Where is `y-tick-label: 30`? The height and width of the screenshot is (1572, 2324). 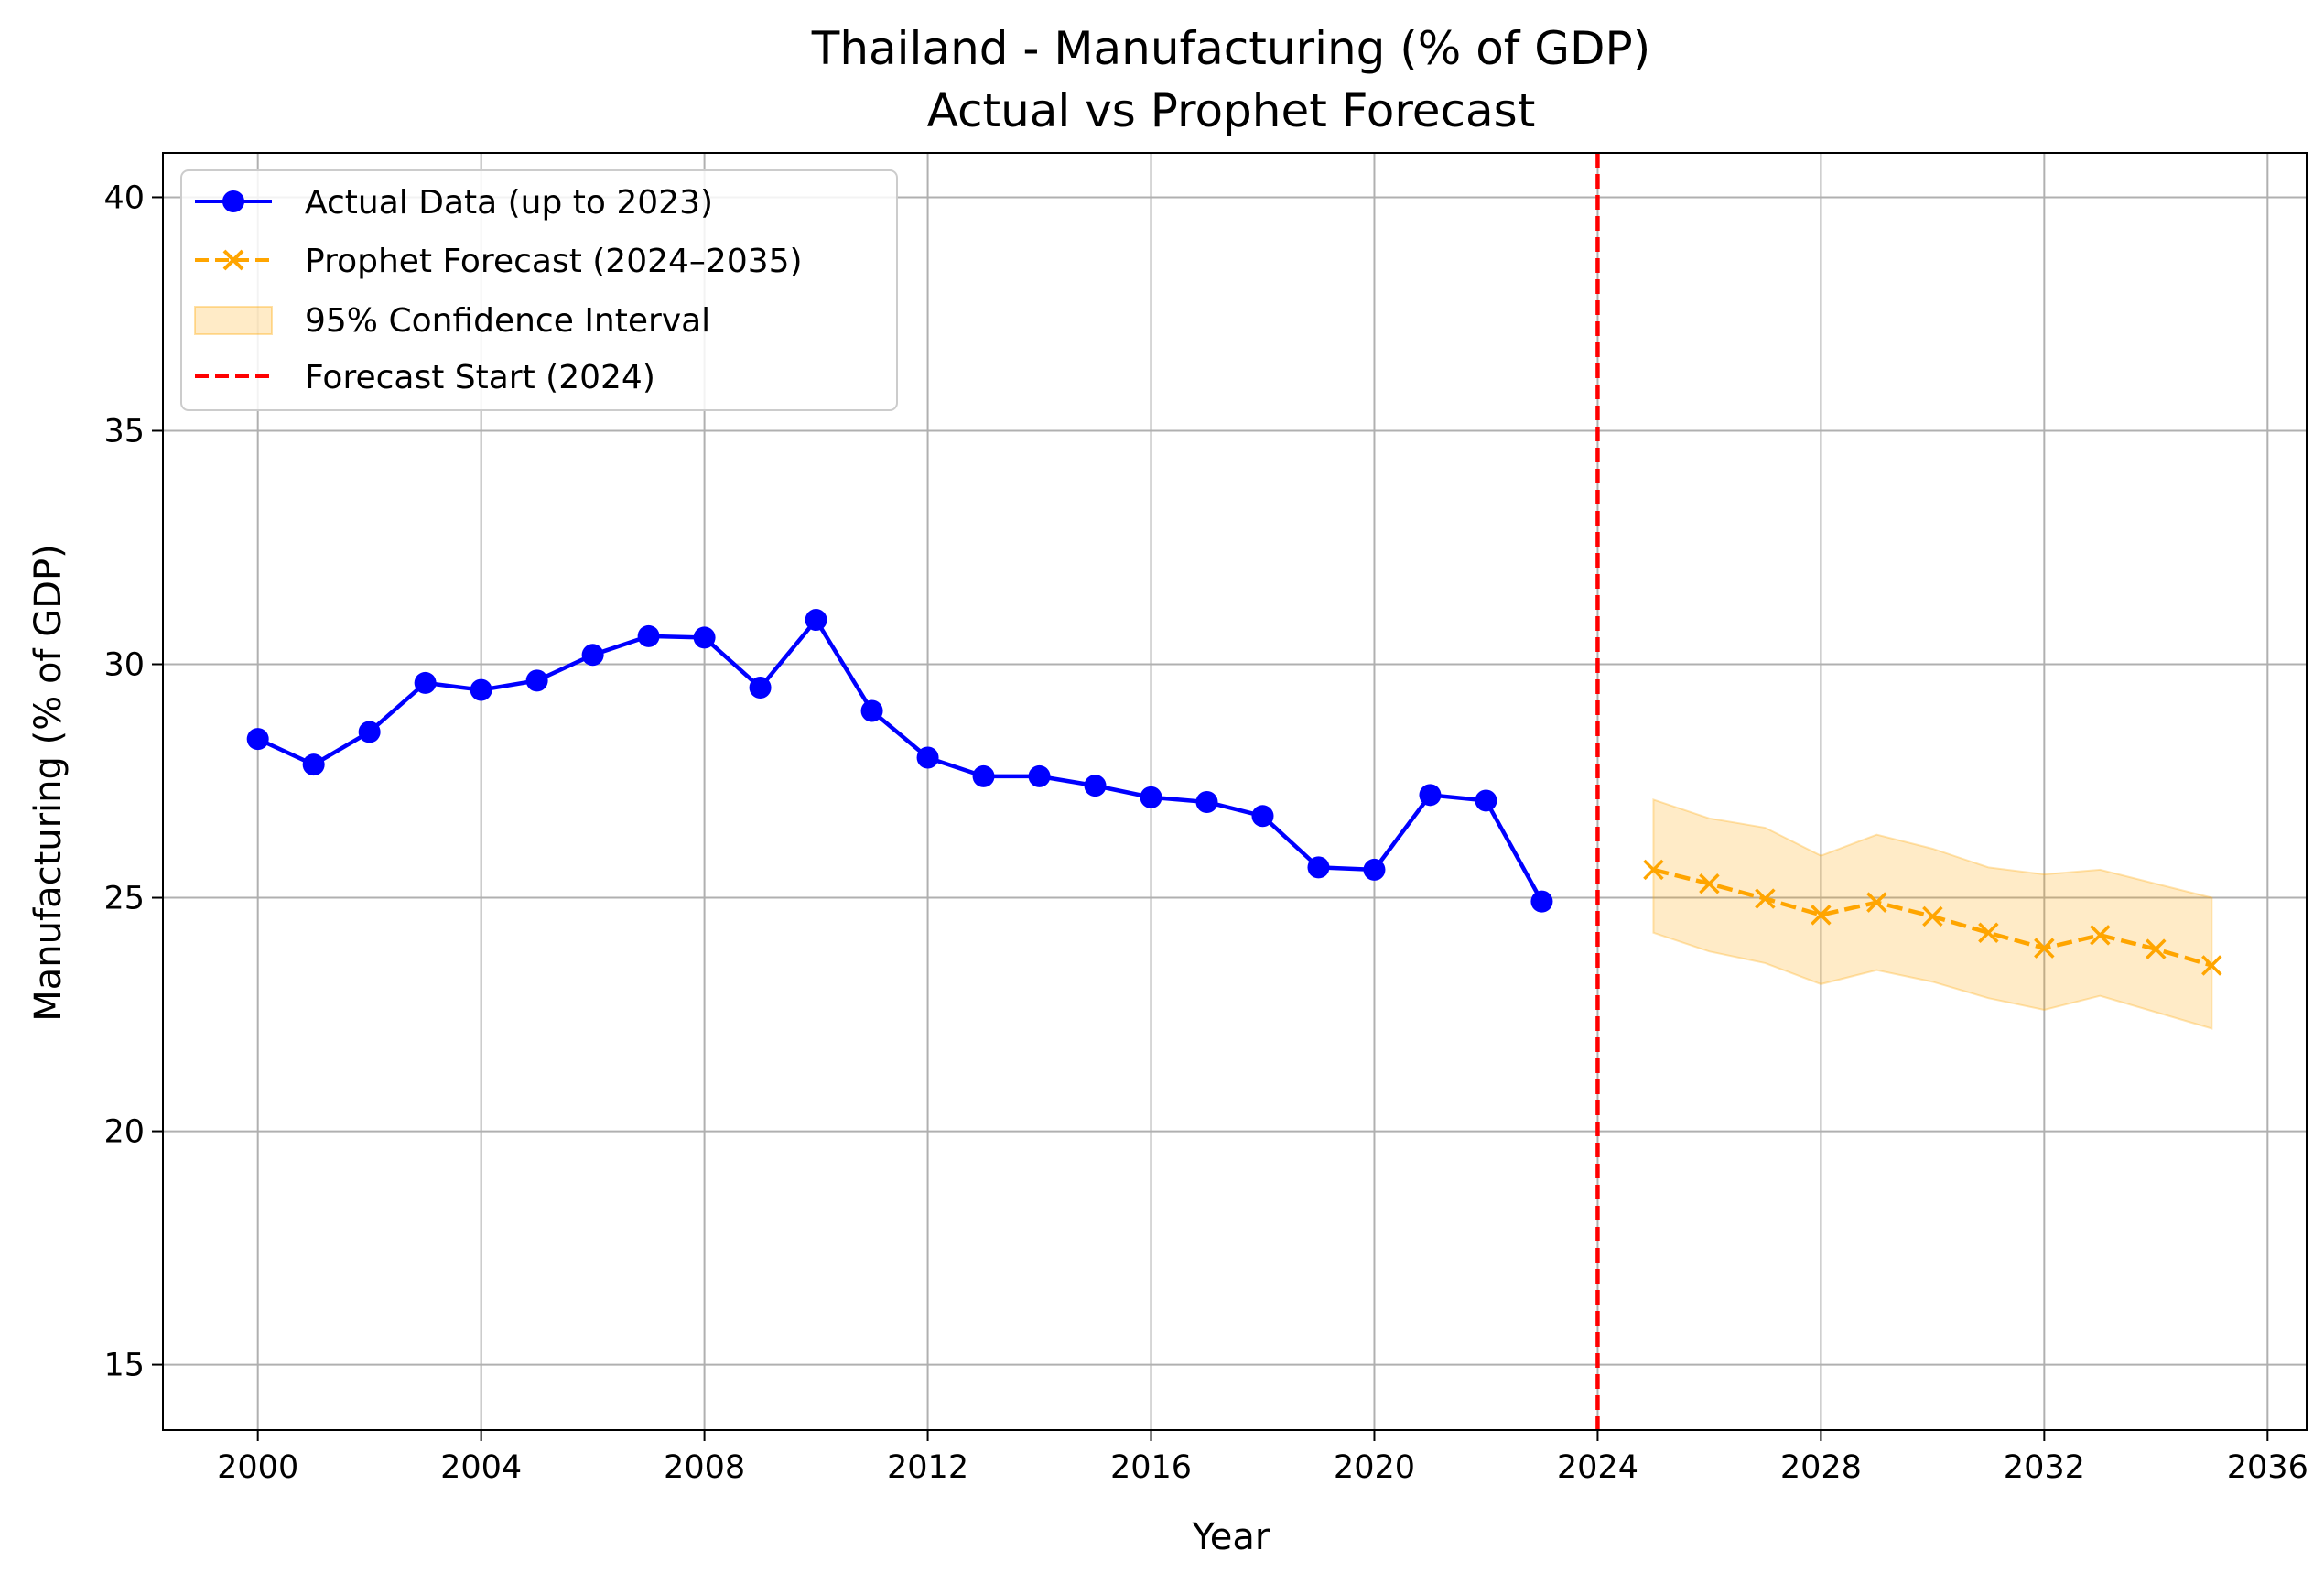
y-tick-label: 30 is located at coordinates (124, 665).